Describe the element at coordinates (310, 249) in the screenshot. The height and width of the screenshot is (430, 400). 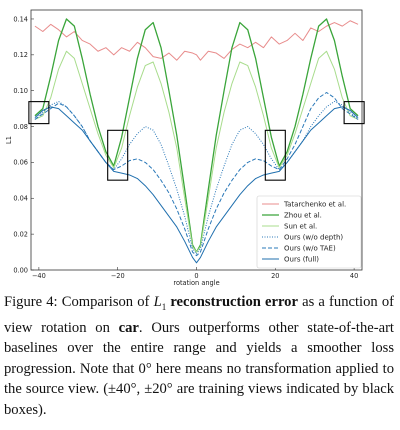
I see `legend-label: Ours (w/o TAE)` at that location.